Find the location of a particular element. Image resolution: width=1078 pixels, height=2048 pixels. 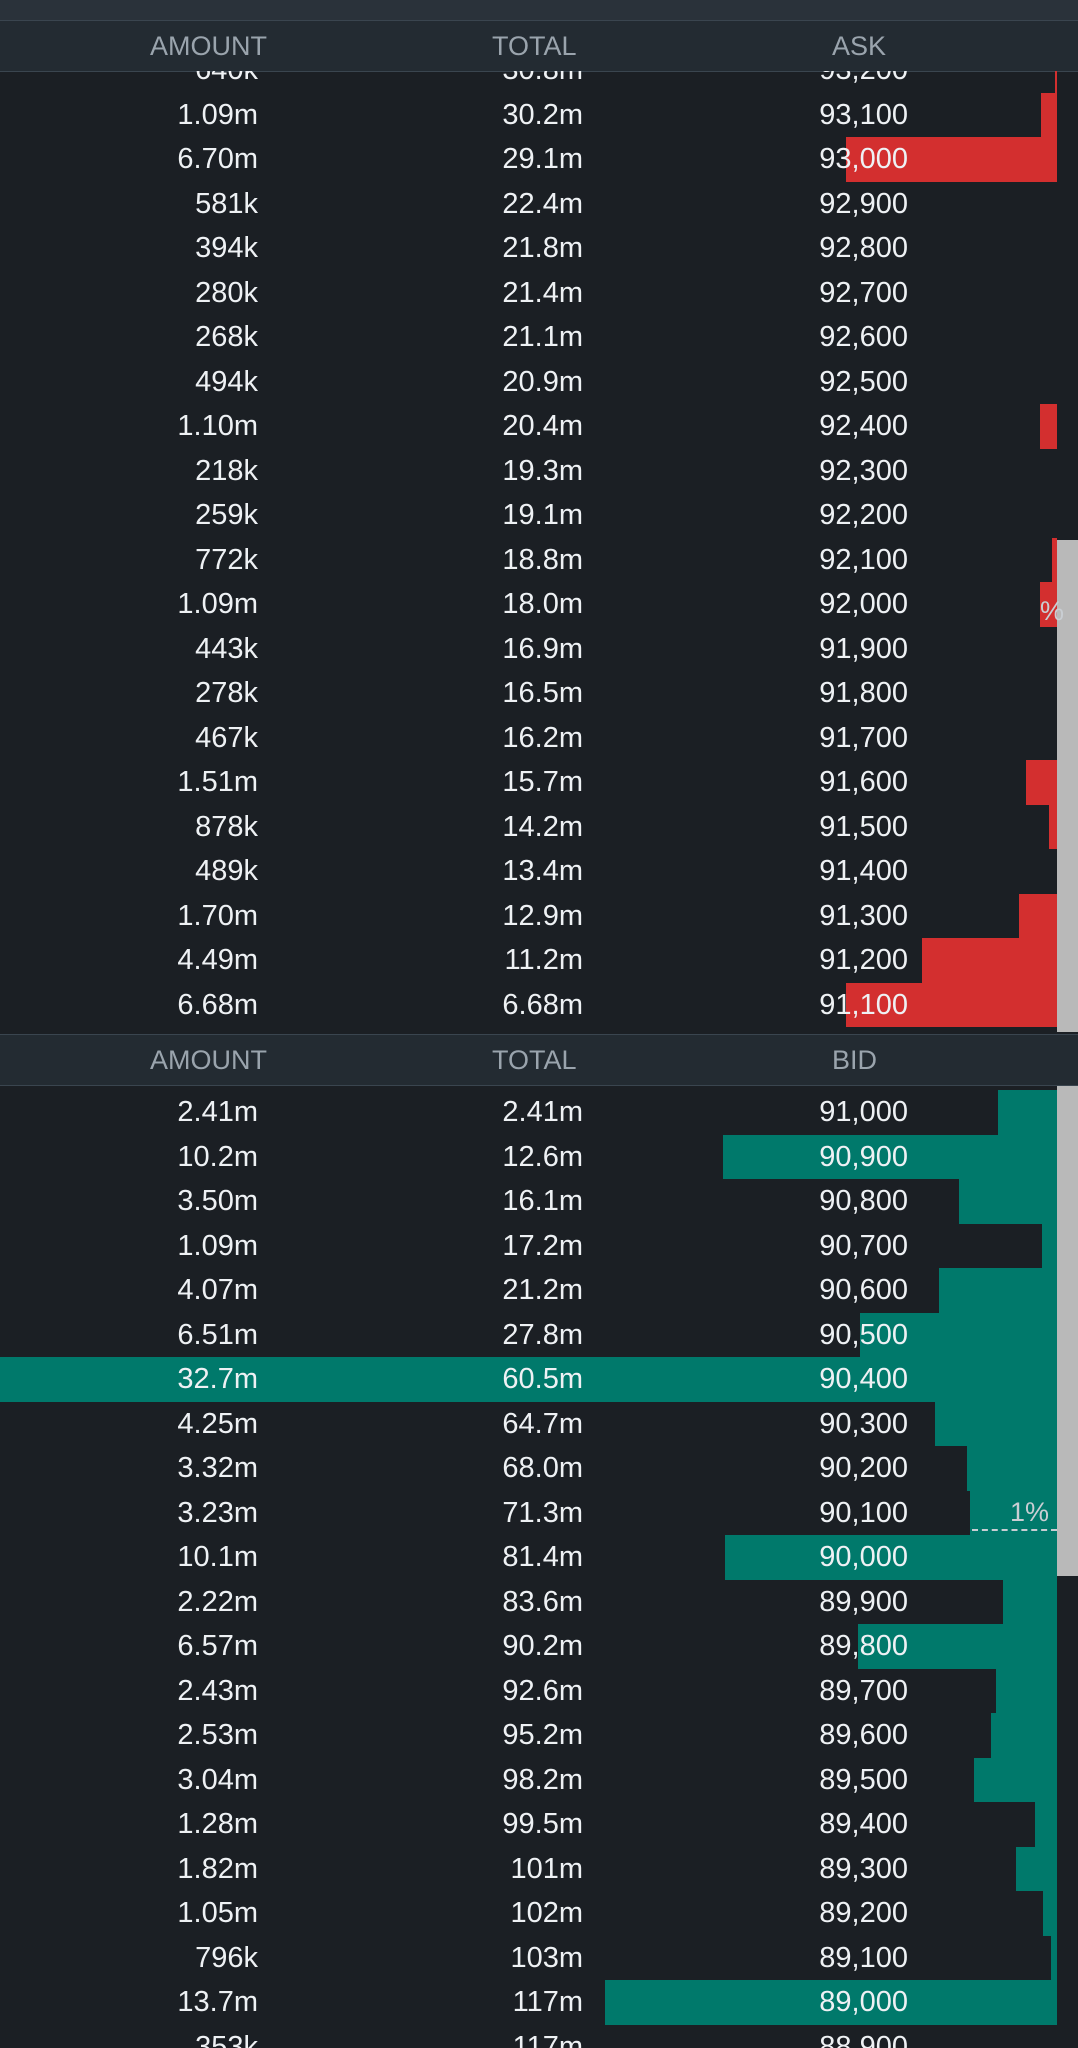

bid-row: 3.32m 68.0m 90,200 is located at coordinates (528, 1468).